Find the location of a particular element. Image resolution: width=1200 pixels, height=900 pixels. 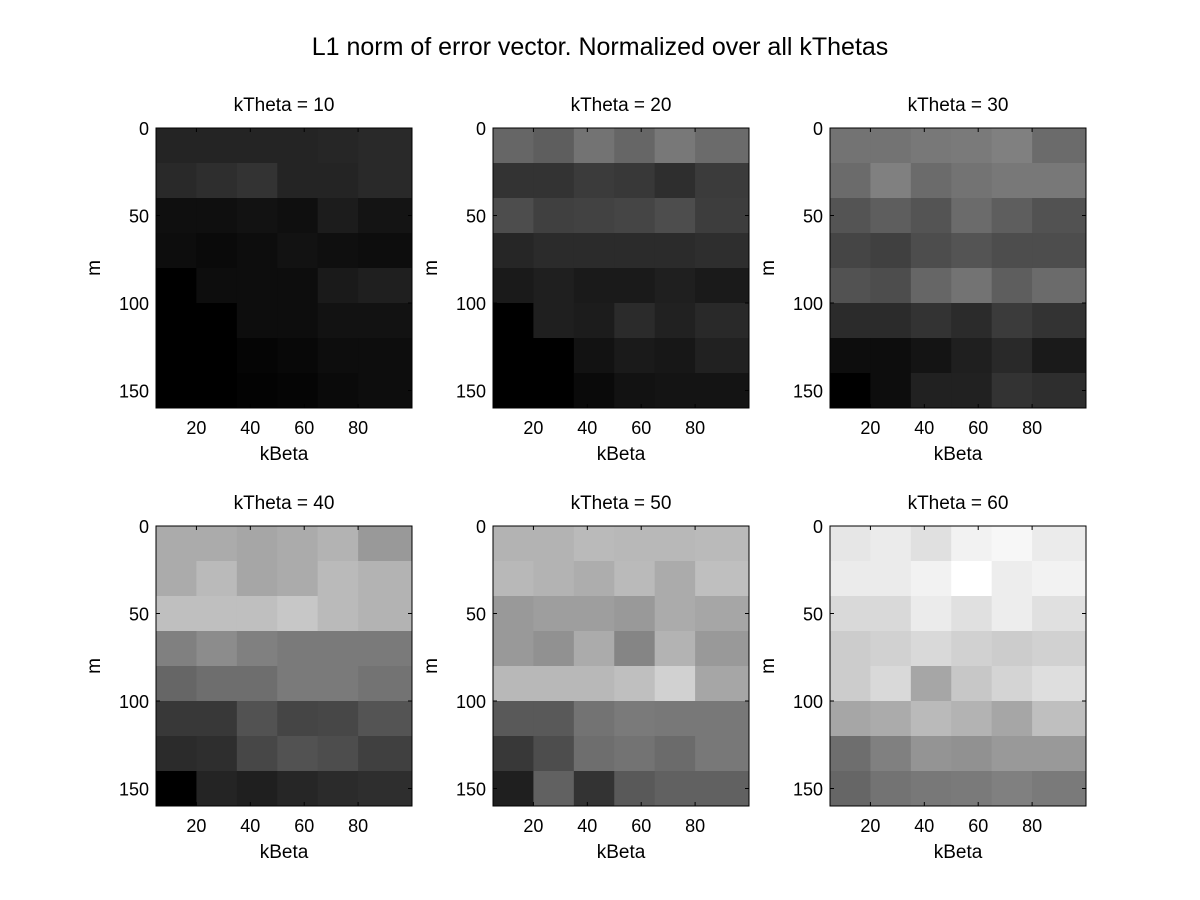

y-tick-label: 0 is located at coordinates (144, 129).